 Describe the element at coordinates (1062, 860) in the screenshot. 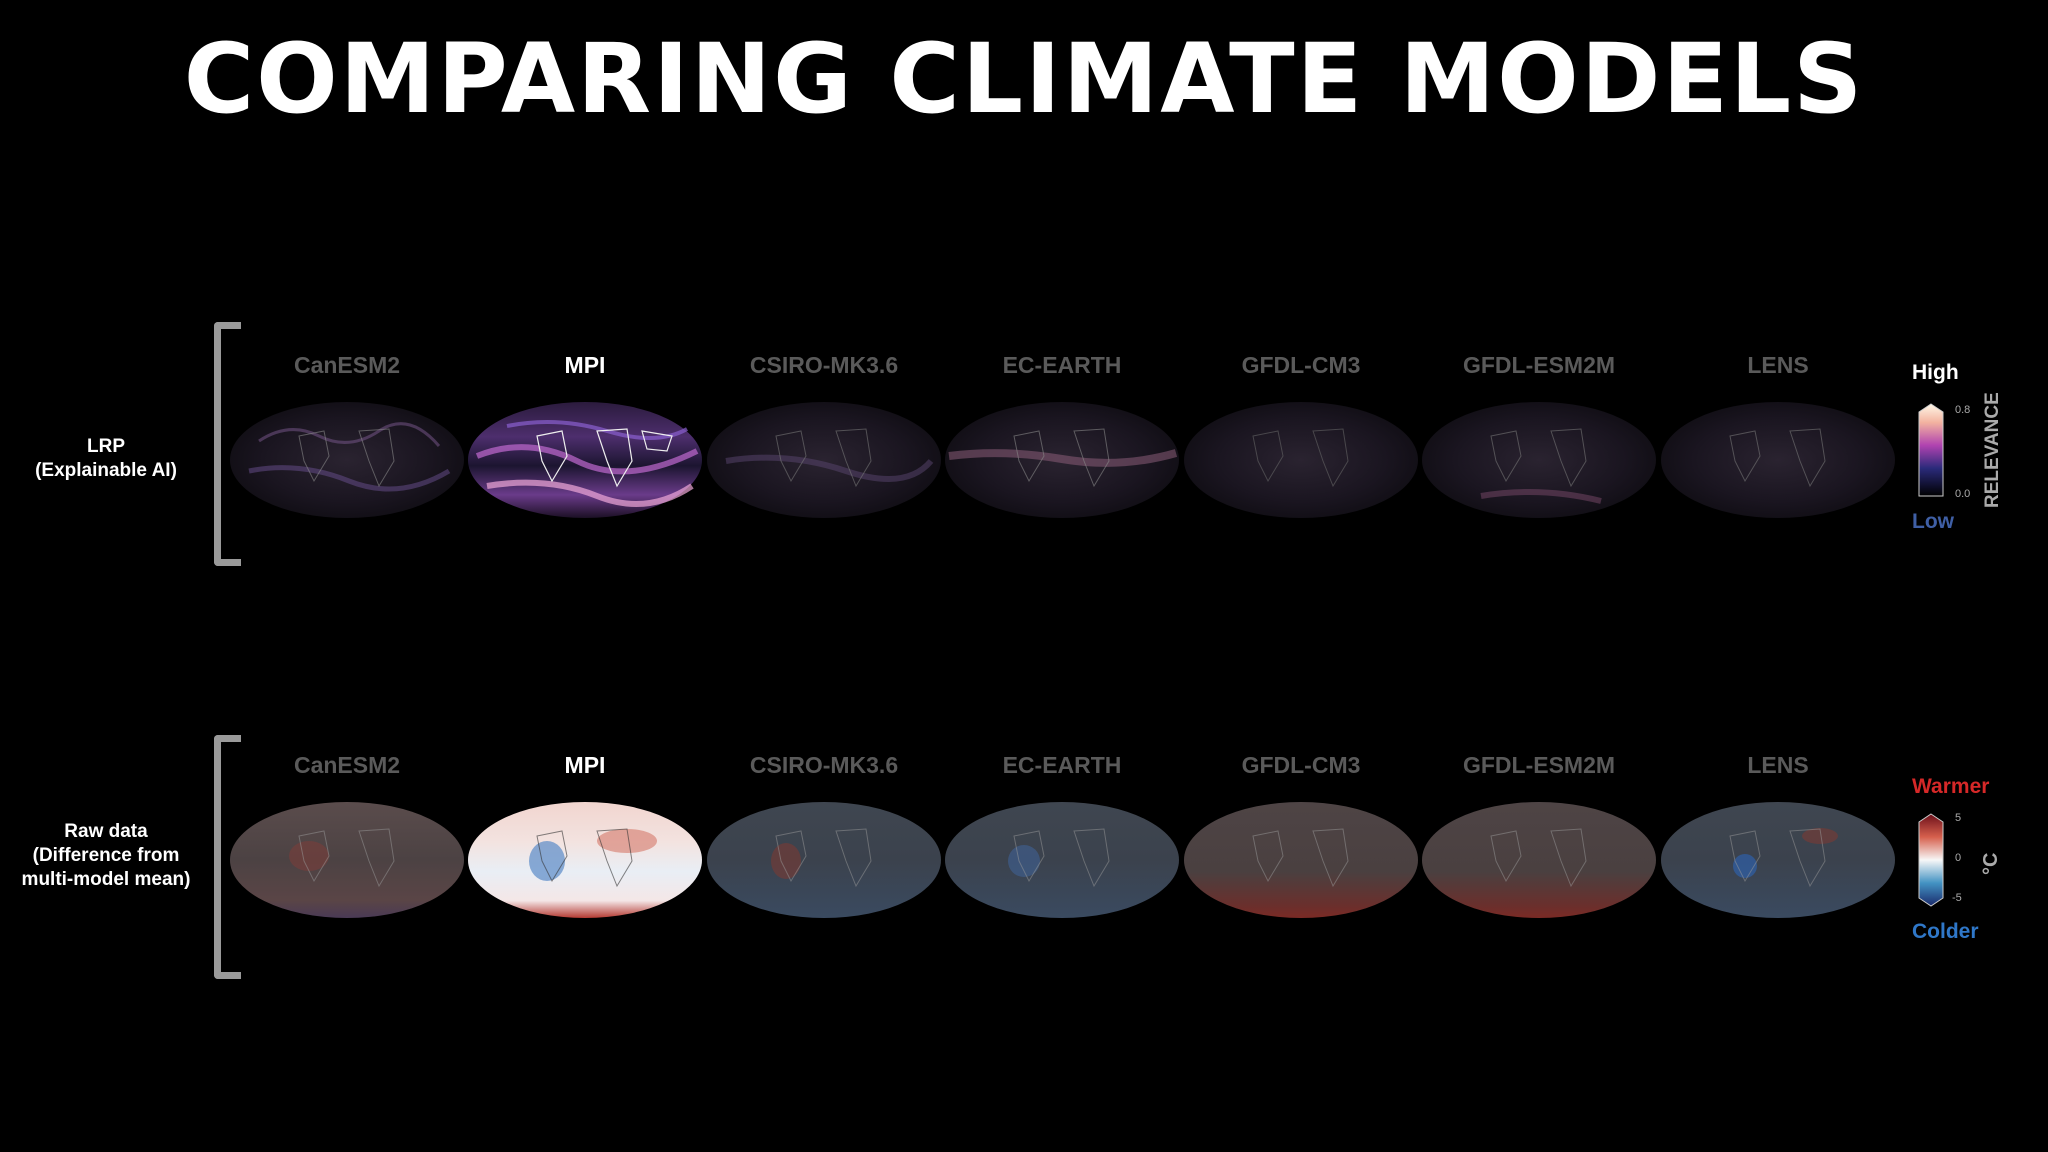

I see `globe-raw-ecearth` at that location.